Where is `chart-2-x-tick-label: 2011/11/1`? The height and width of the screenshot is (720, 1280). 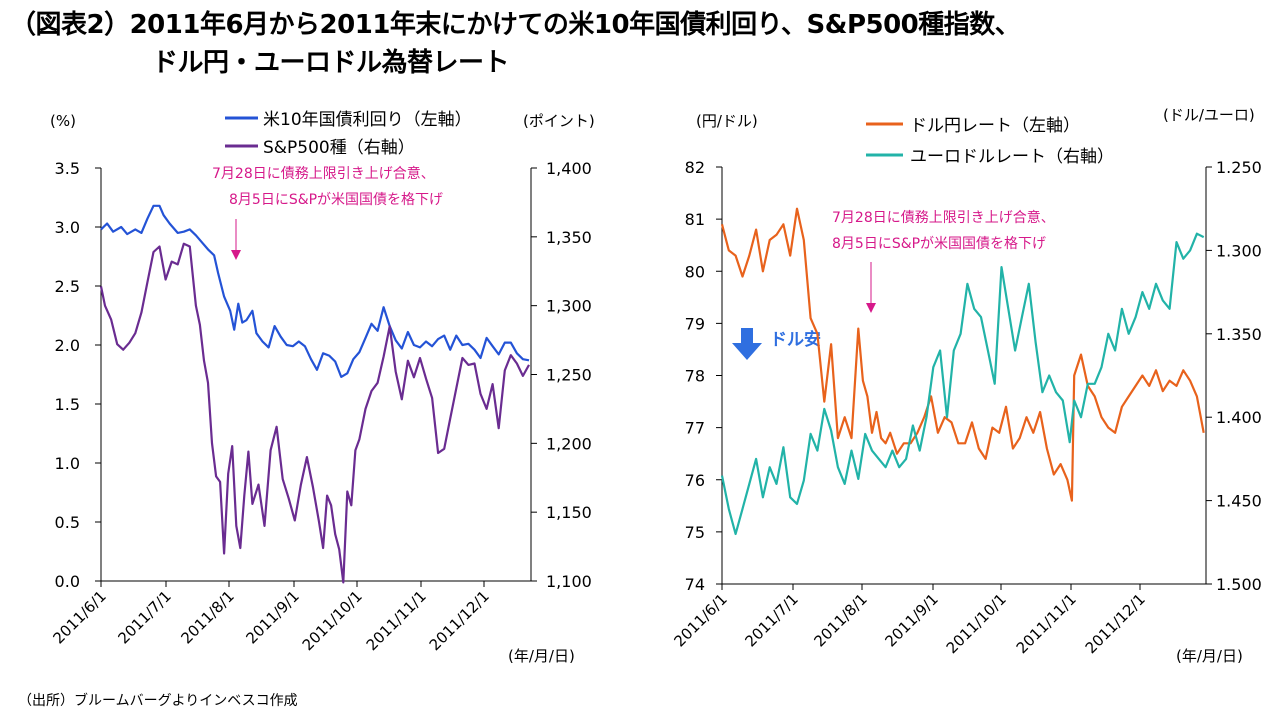 chart-2-x-tick-label: 2011/11/1 is located at coordinates (1046, 623).